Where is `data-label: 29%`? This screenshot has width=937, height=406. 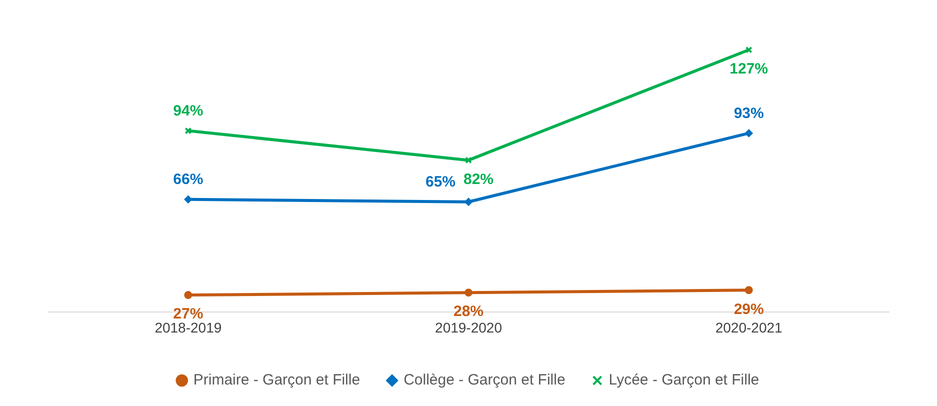
data-label: 29% is located at coordinates (749, 309).